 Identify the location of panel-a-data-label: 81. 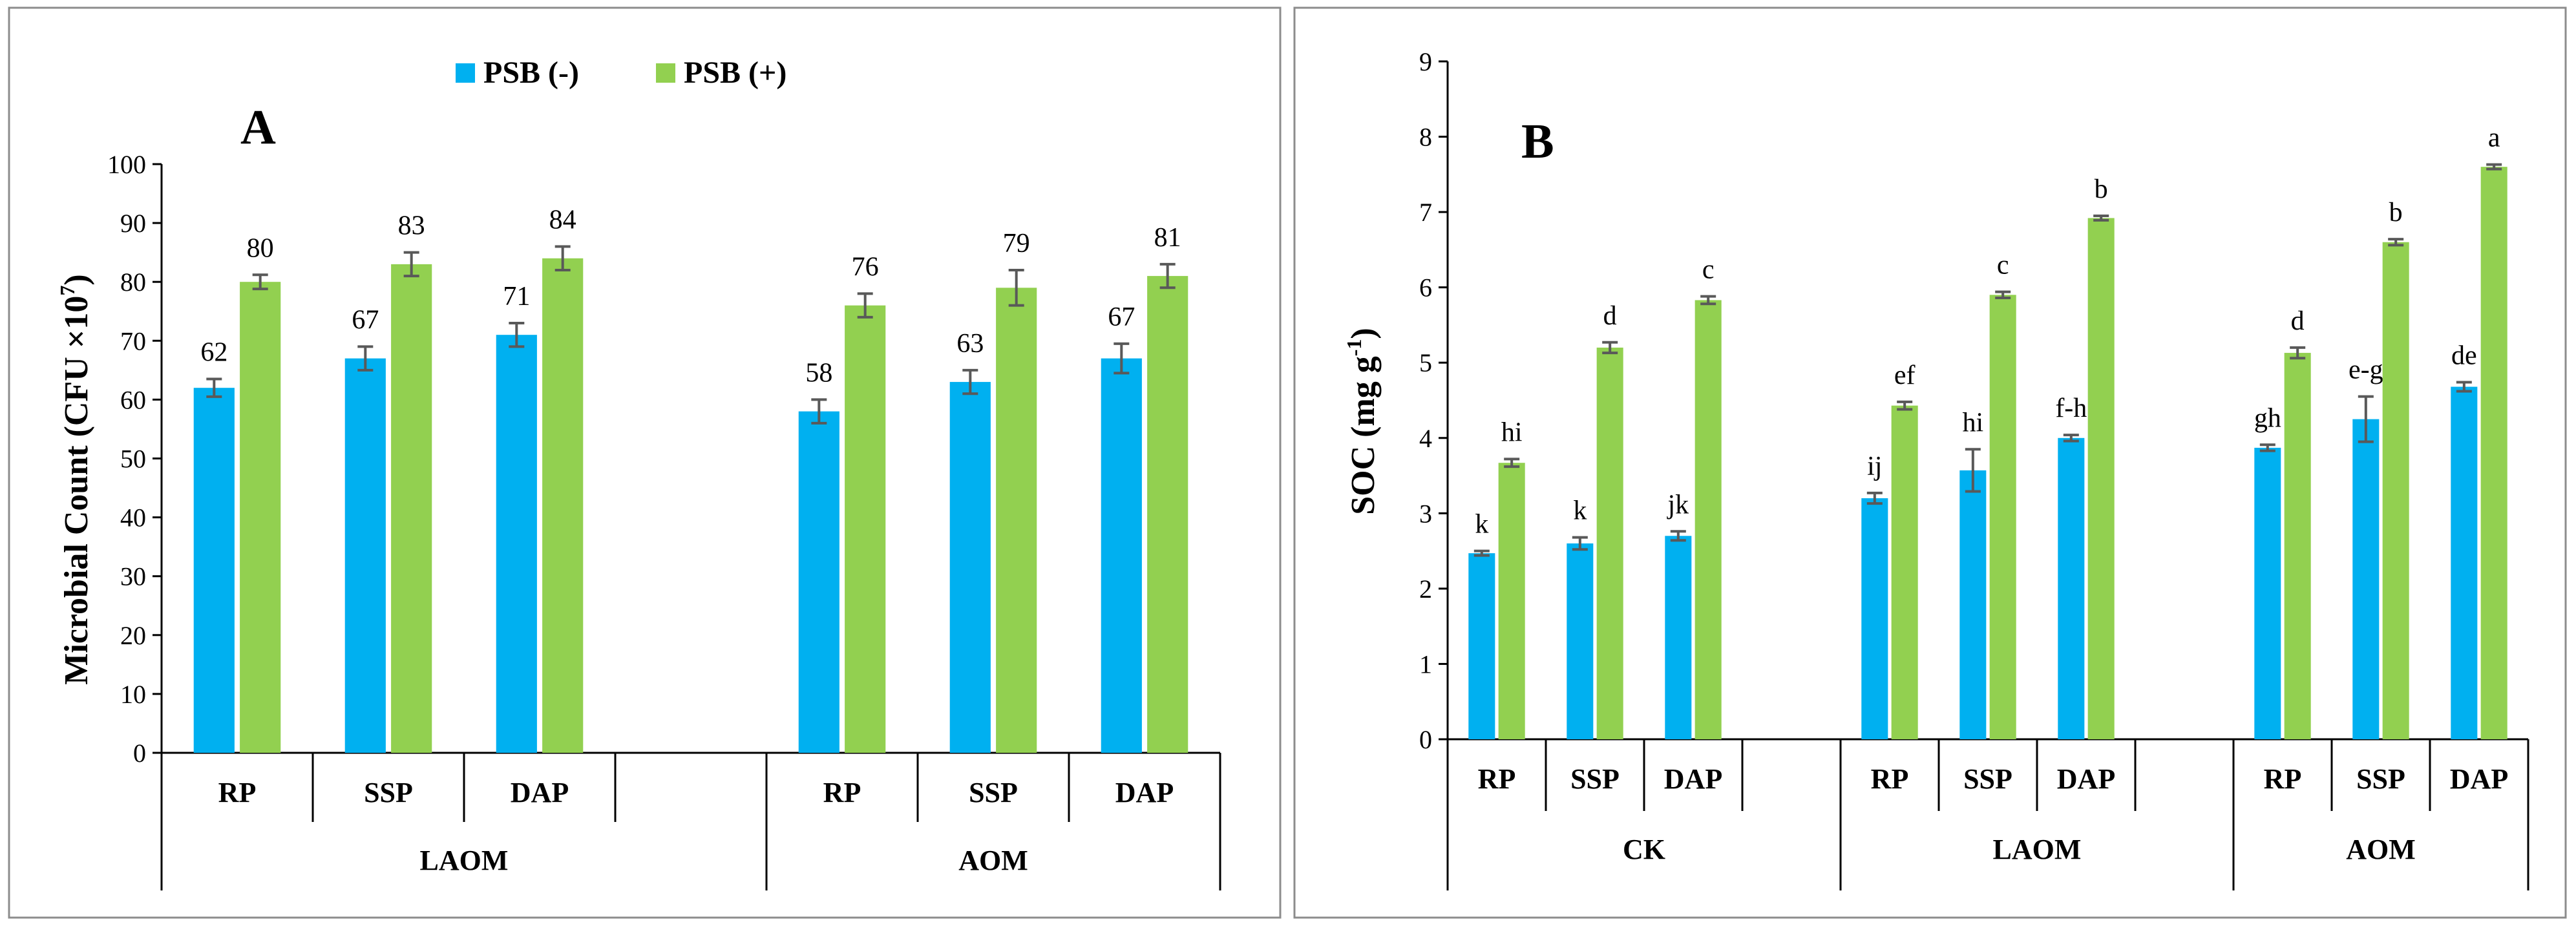
(1167, 238).